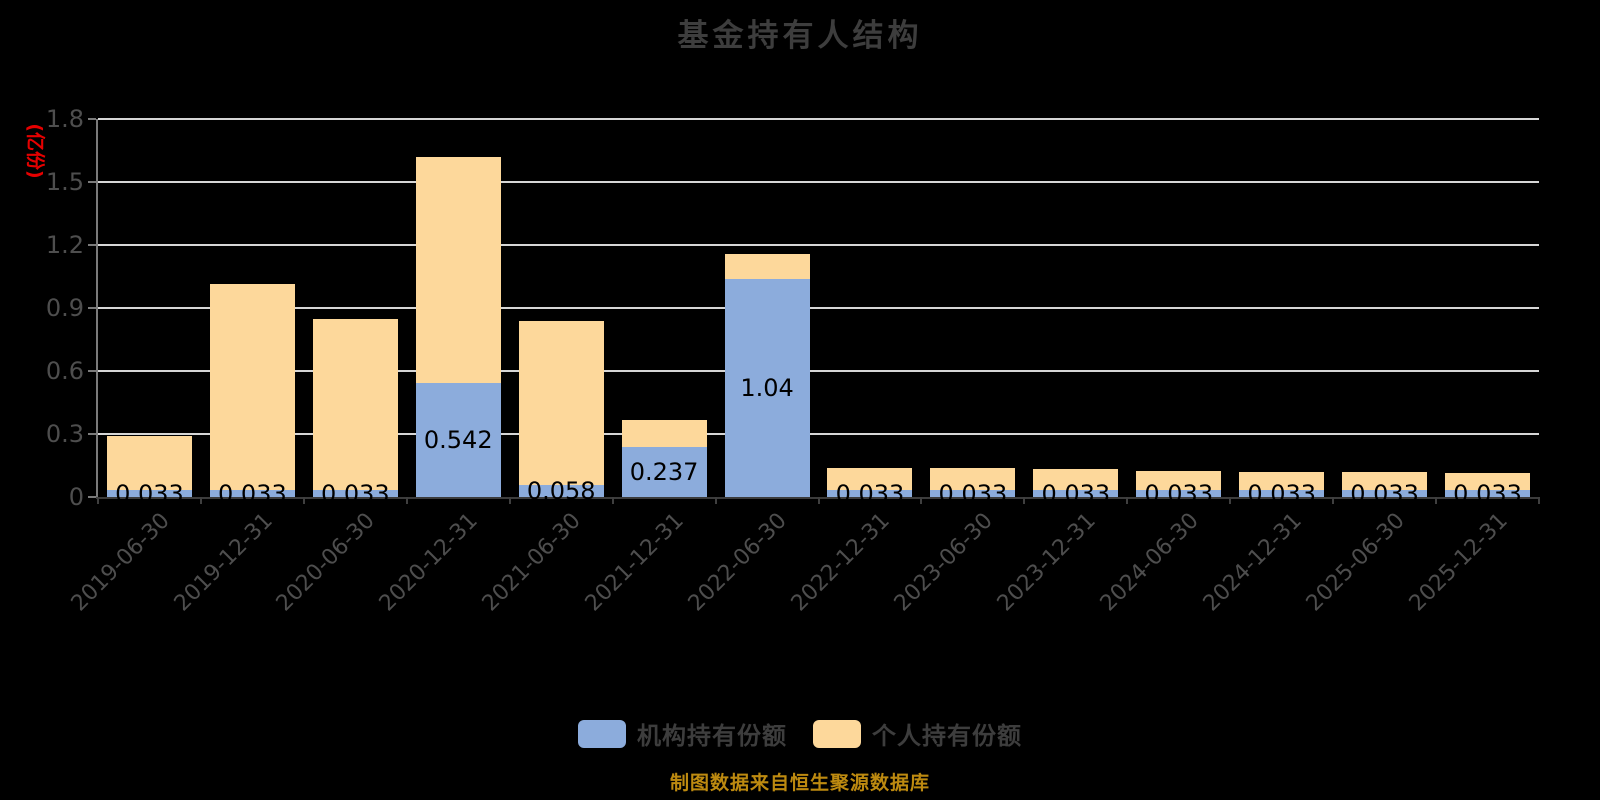  Describe the element at coordinates (1458, 562) in the screenshot. I see `x-tick-label: 2025-12-31` at that location.